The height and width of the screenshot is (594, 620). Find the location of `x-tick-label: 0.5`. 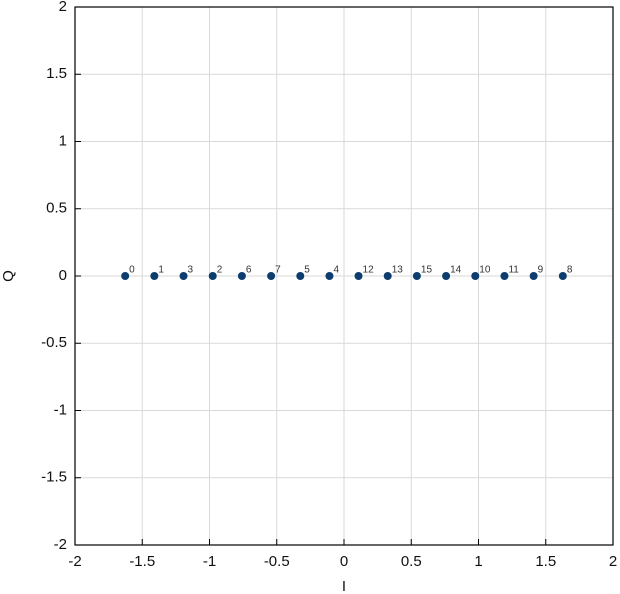

x-tick-label: 0.5 is located at coordinates (411, 561).